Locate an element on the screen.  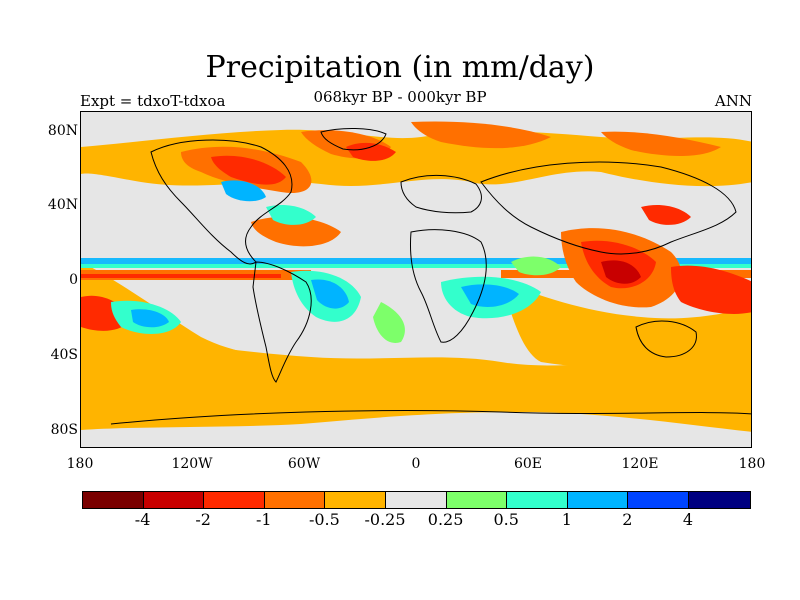
x-tick-label: 0 is located at coordinates (416, 464).